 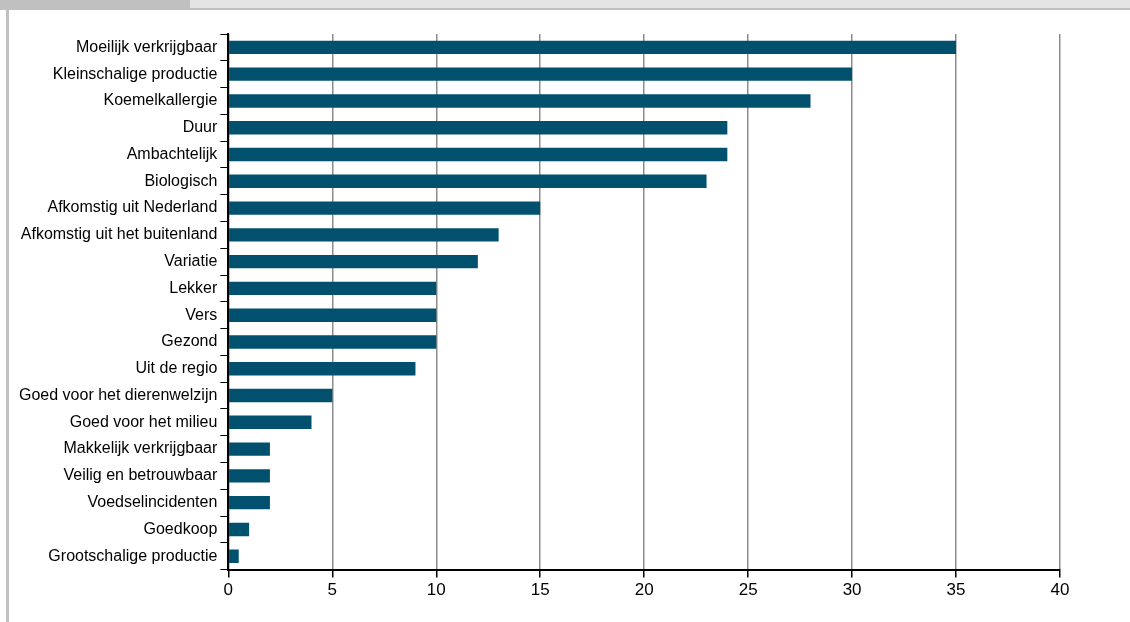 What do you see at coordinates (132, 207) in the screenshot?
I see `y-tick-label: Afkomstig uit Nederland` at bounding box center [132, 207].